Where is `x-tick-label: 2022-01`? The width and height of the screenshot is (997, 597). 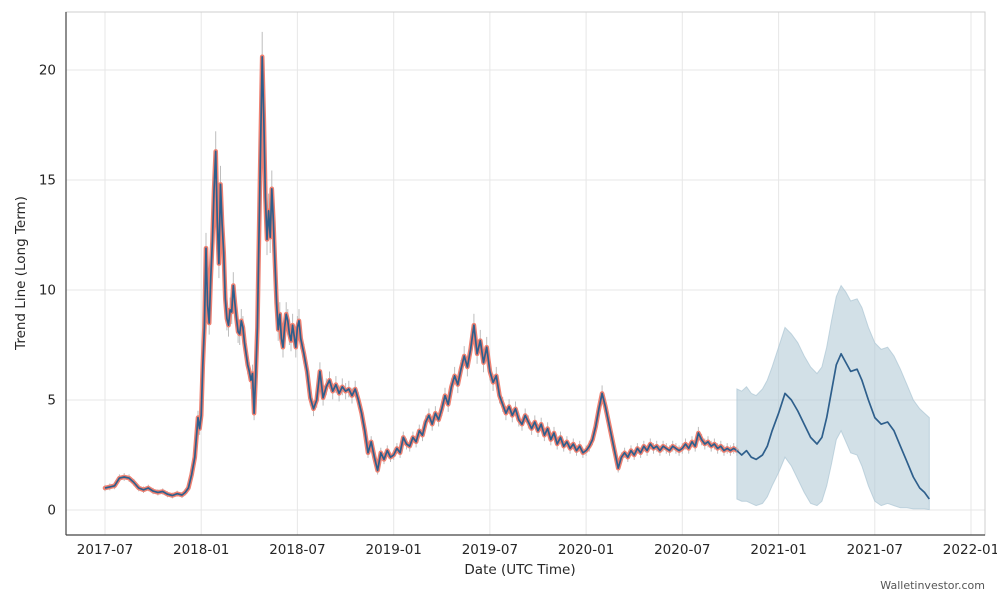
x-tick-label: 2022-01 is located at coordinates (970, 550).